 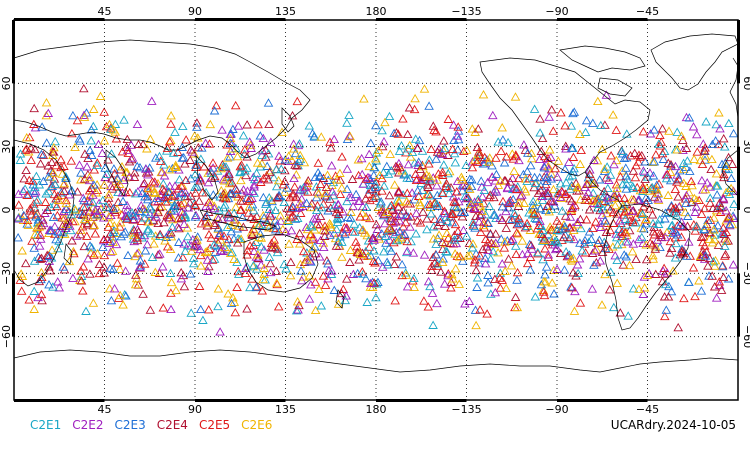 What do you see at coordinates (565, 117) in the screenshot?
I see `coastline-north-america` at bounding box center [565, 117].